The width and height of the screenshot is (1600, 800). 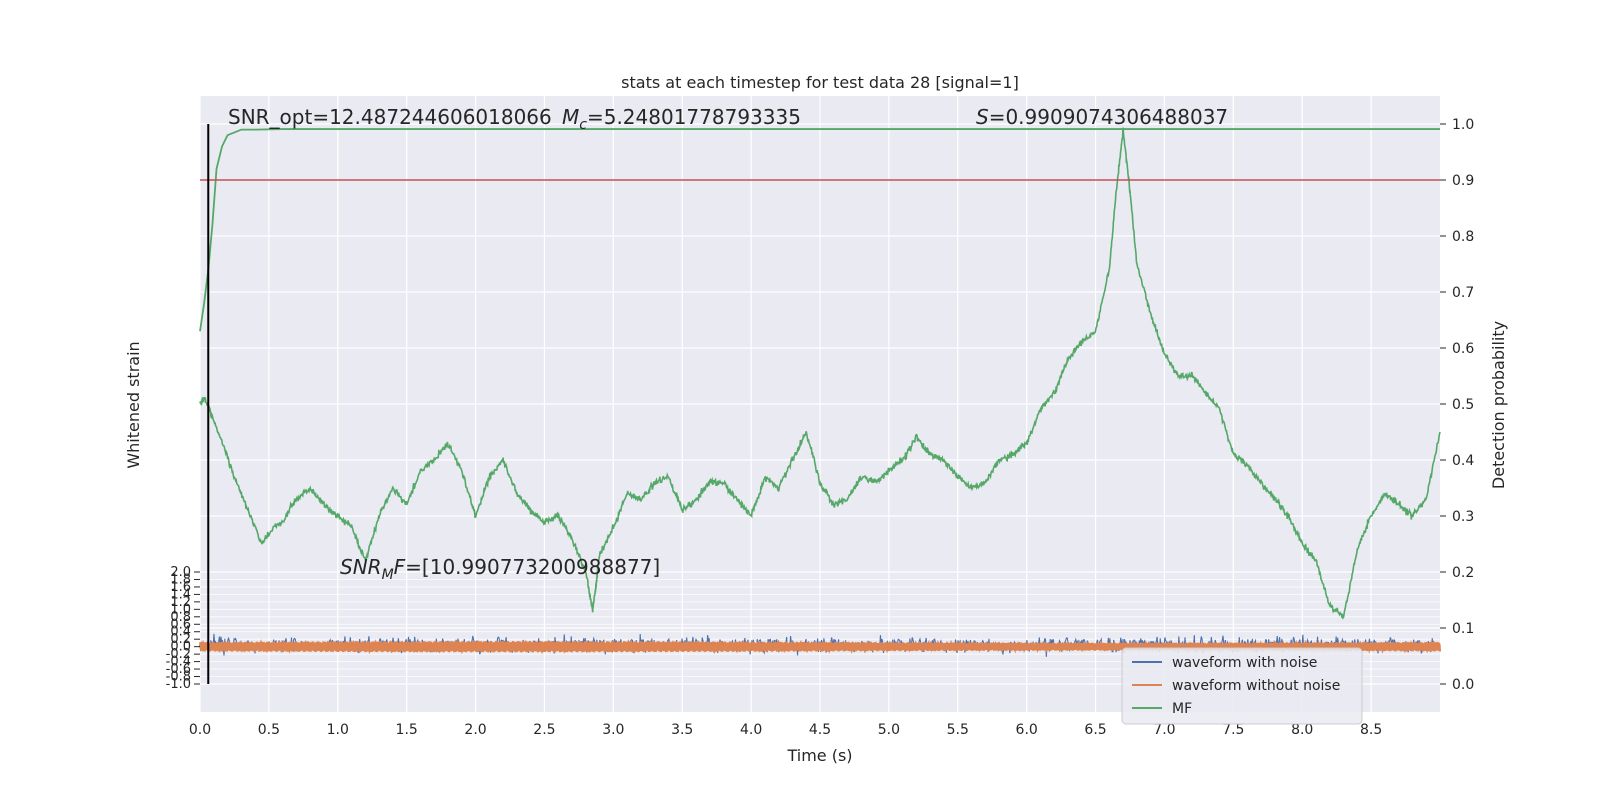 What do you see at coordinates (1463, 349) in the screenshot?
I see `y-right-tick-label: 0.6` at bounding box center [1463, 349].